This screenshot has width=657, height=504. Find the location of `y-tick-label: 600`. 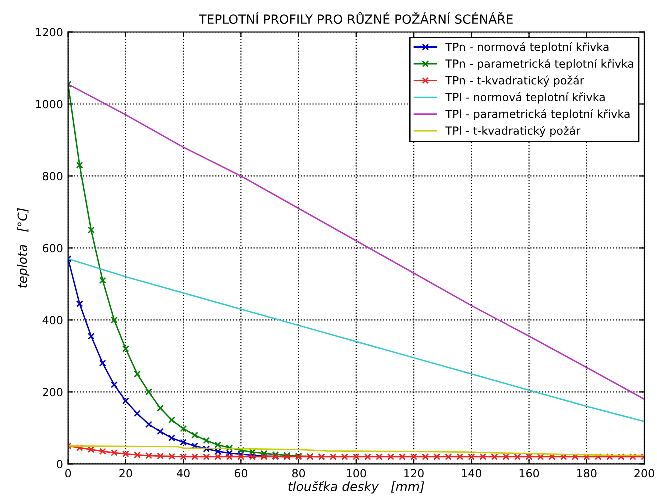

y-tick-label: 600 is located at coordinates (53, 248).